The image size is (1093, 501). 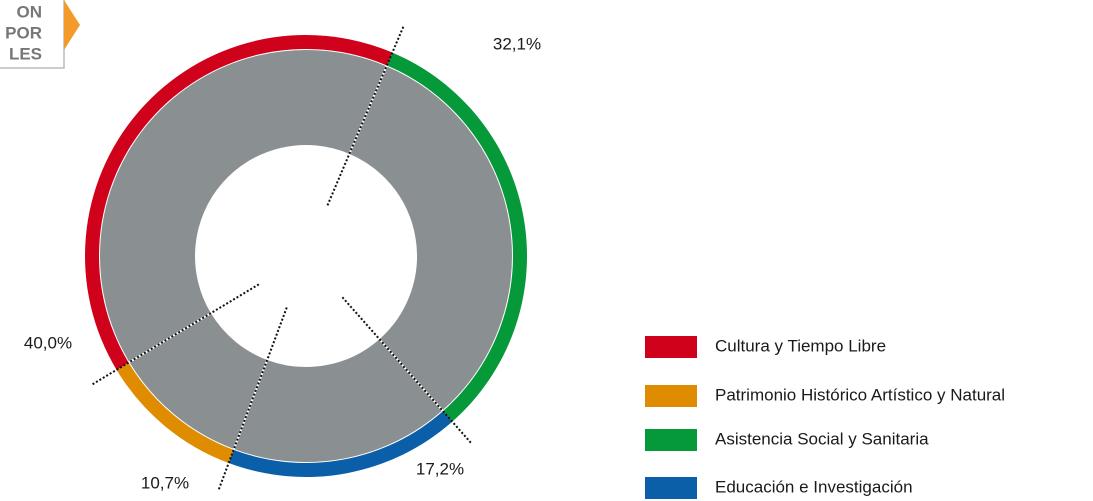 I want to click on badge-text: ON, so click(x=30, y=11).